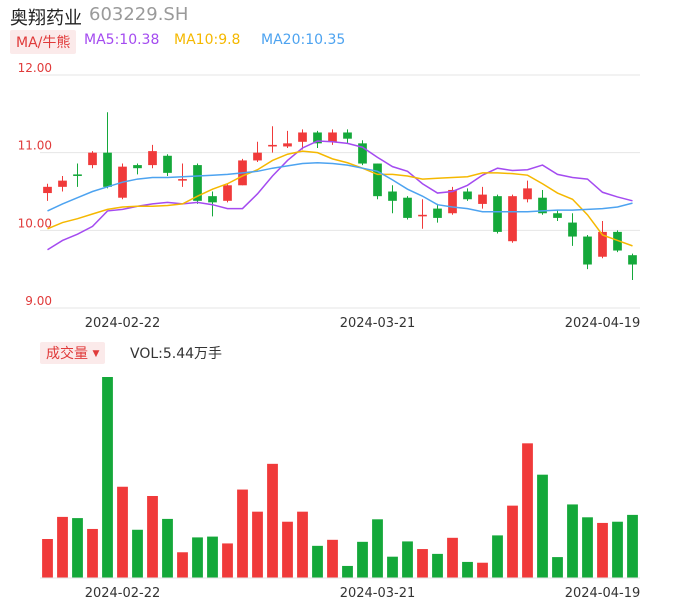 Image resolution: width=686 pixels, height=606 pixels. I want to click on stock-code: 603229.SH, so click(139, 14).